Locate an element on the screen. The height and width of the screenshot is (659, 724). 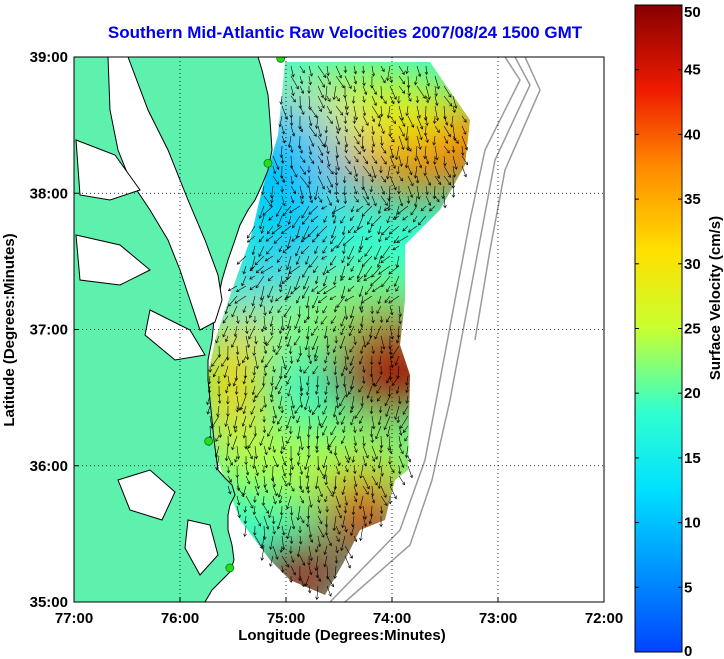
colorbar-tick-label-0: 0 is located at coordinates (688, 651).